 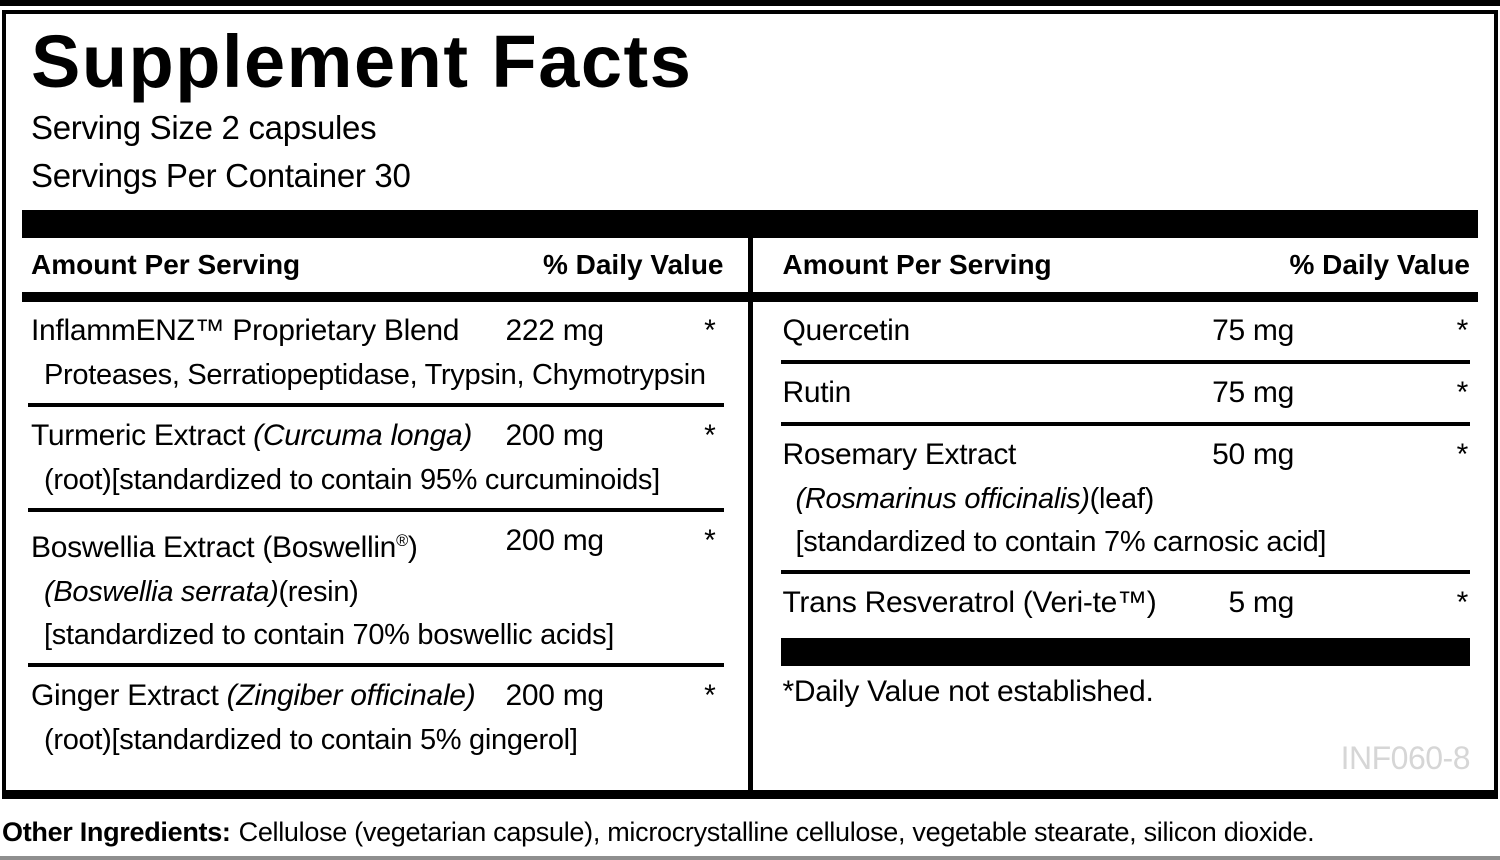 What do you see at coordinates (1261, 602) in the screenshot?
I see `ingredient-amount: 5 mg` at bounding box center [1261, 602].